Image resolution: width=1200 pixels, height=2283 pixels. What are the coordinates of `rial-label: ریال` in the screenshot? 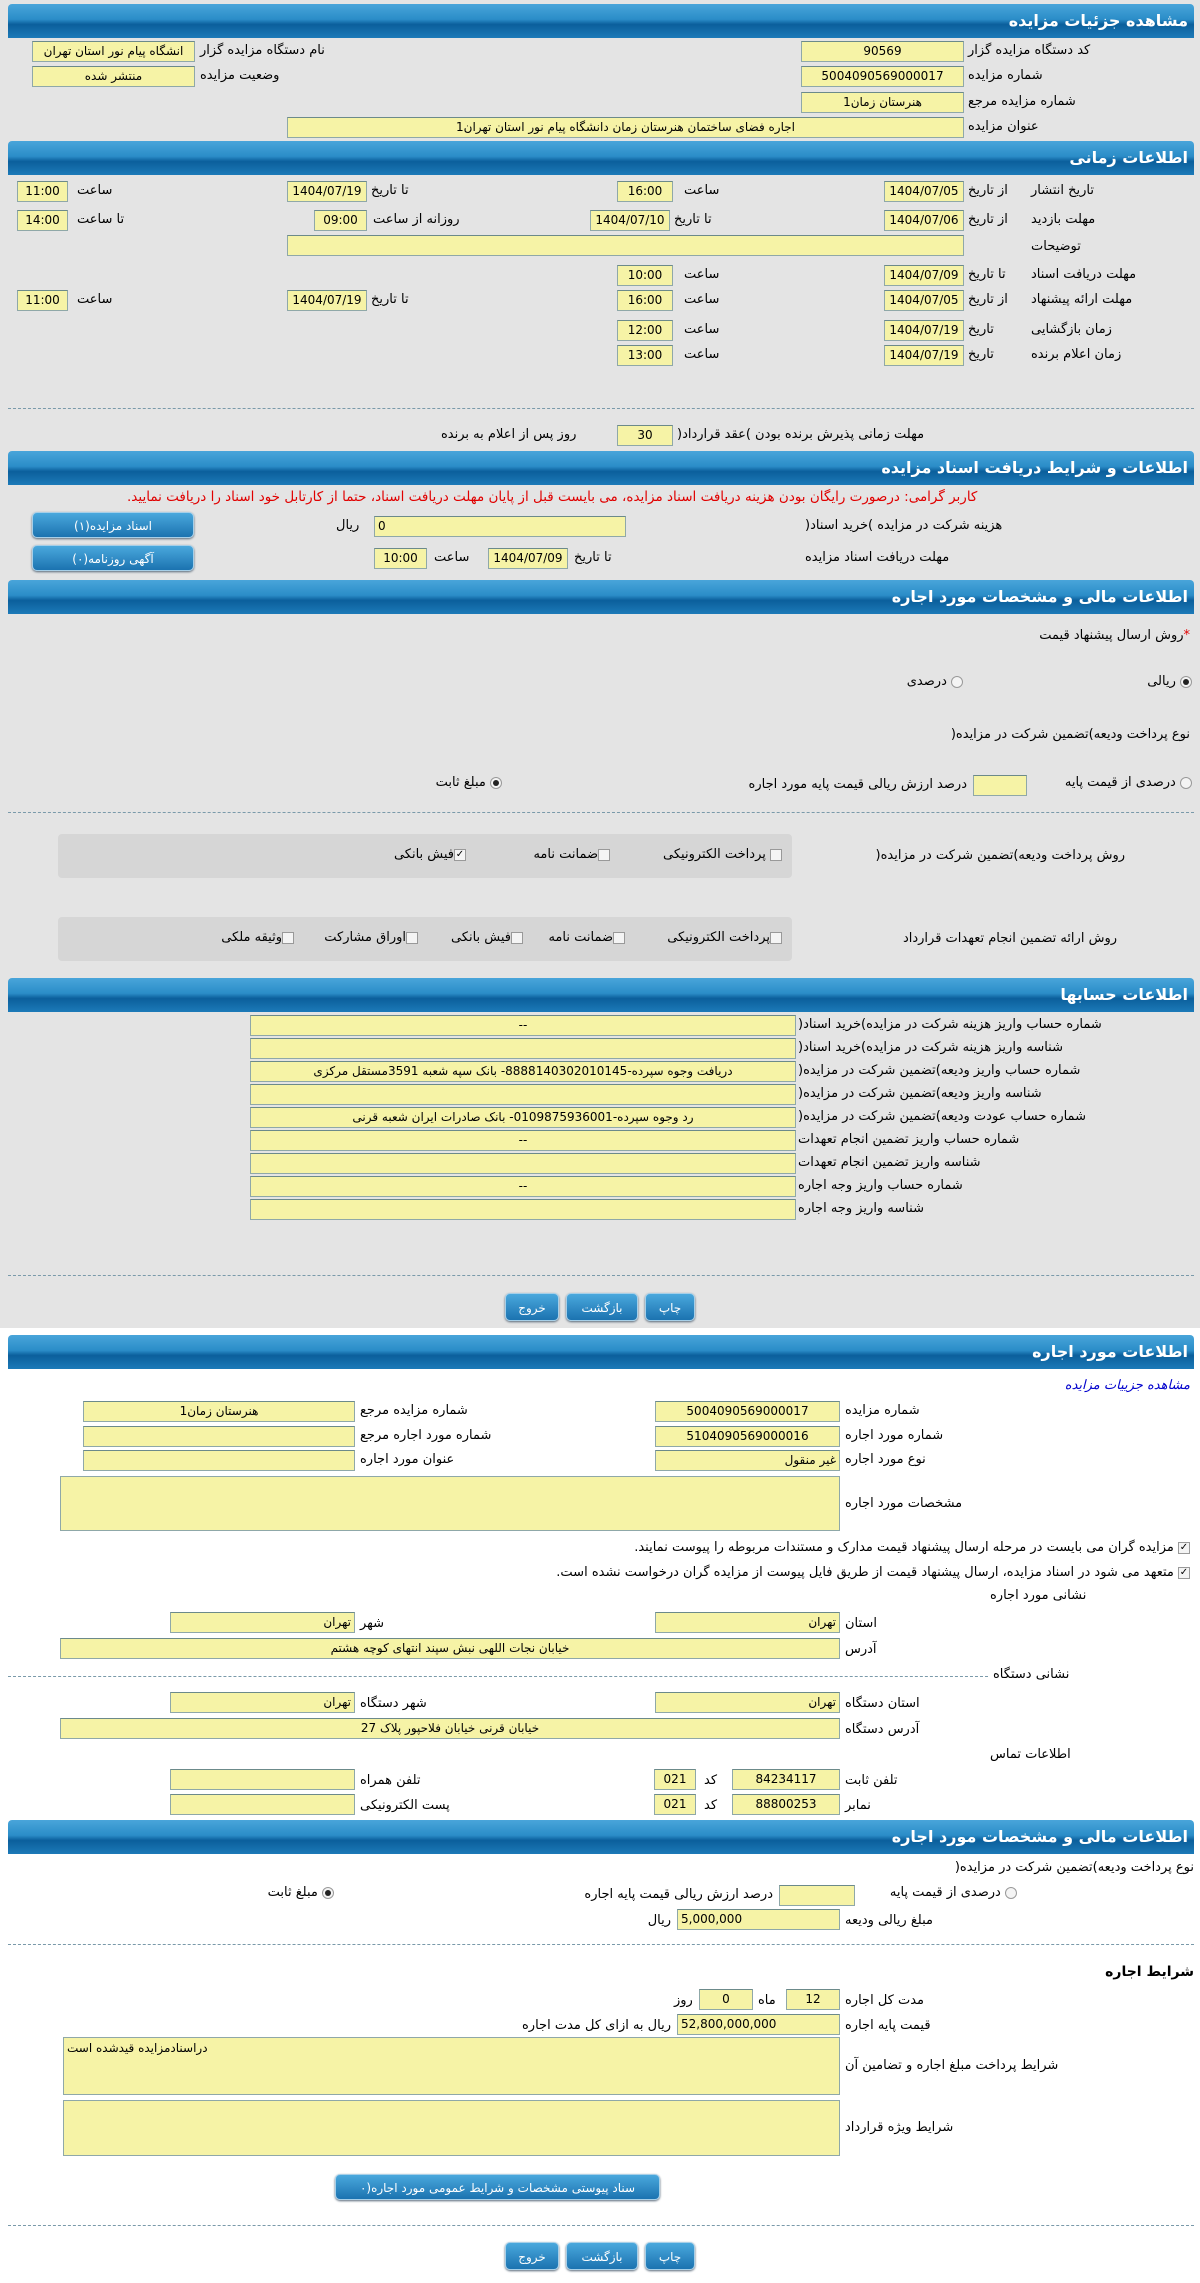 It's located at (348, 525).